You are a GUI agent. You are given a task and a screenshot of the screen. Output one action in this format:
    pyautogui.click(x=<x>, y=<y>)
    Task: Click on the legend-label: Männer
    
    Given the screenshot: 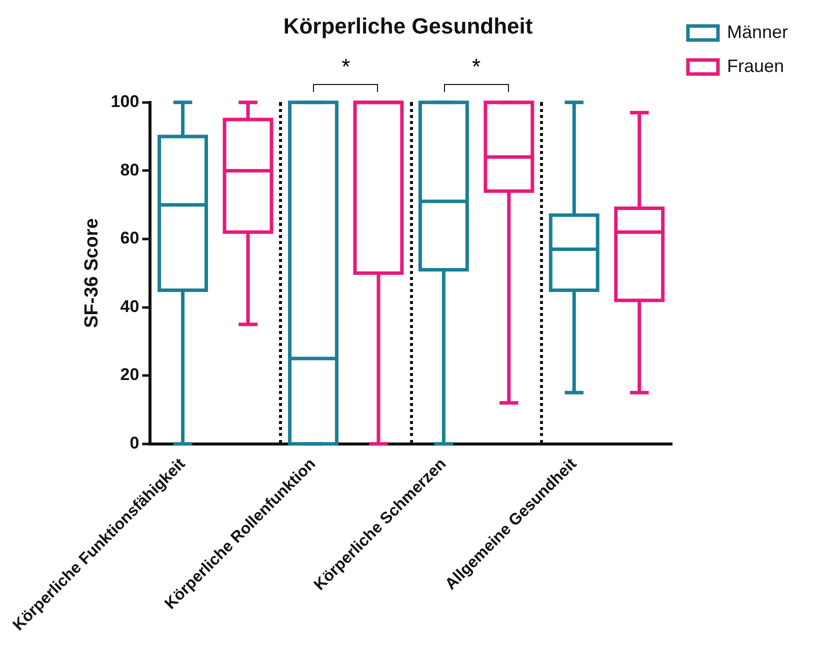 What is the action you would take?
    pyautogui.click(x=757, y=32)
    